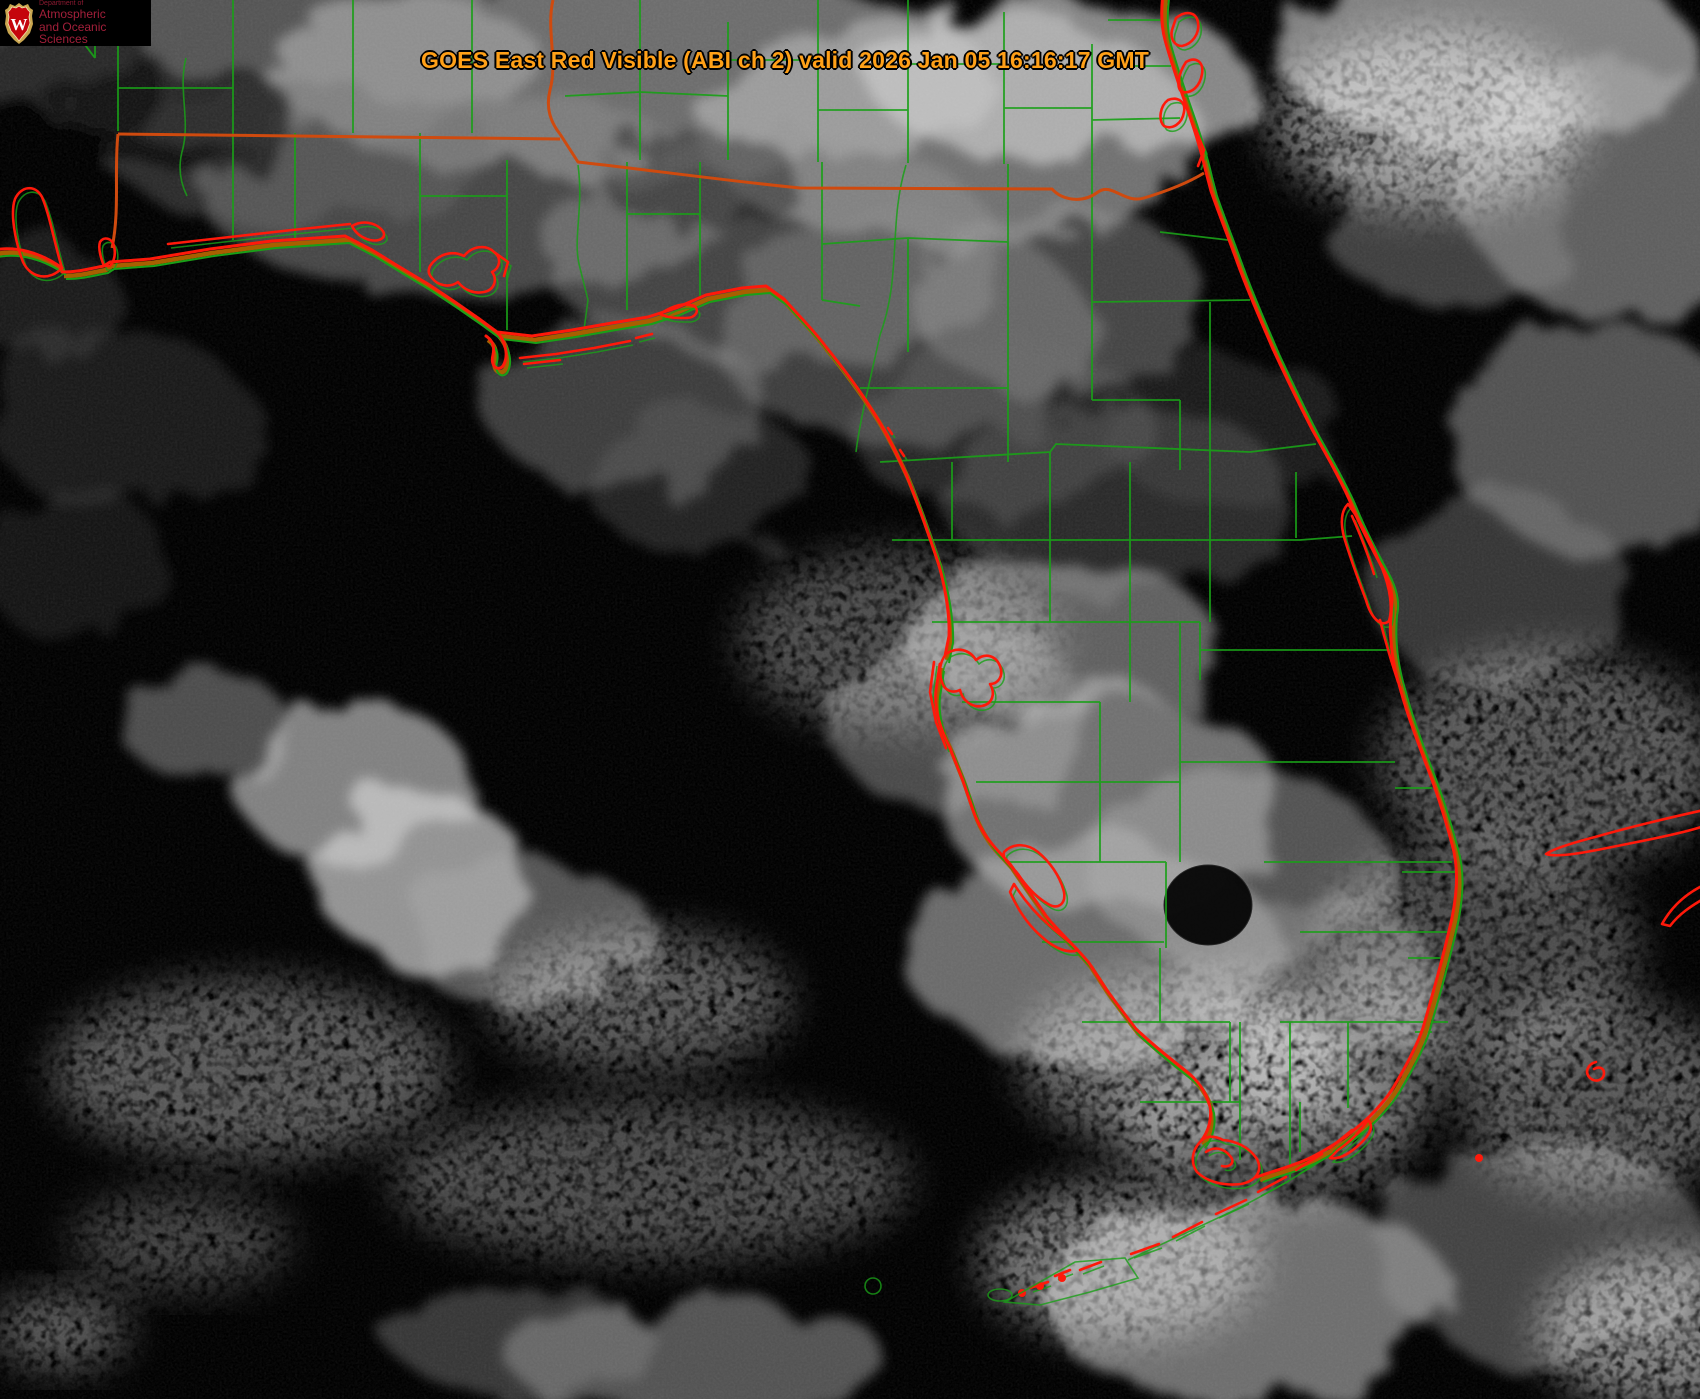 The height and width of the screenshot is (1399, 1700). I want to click on crest-letter: W, so click(19, 24).